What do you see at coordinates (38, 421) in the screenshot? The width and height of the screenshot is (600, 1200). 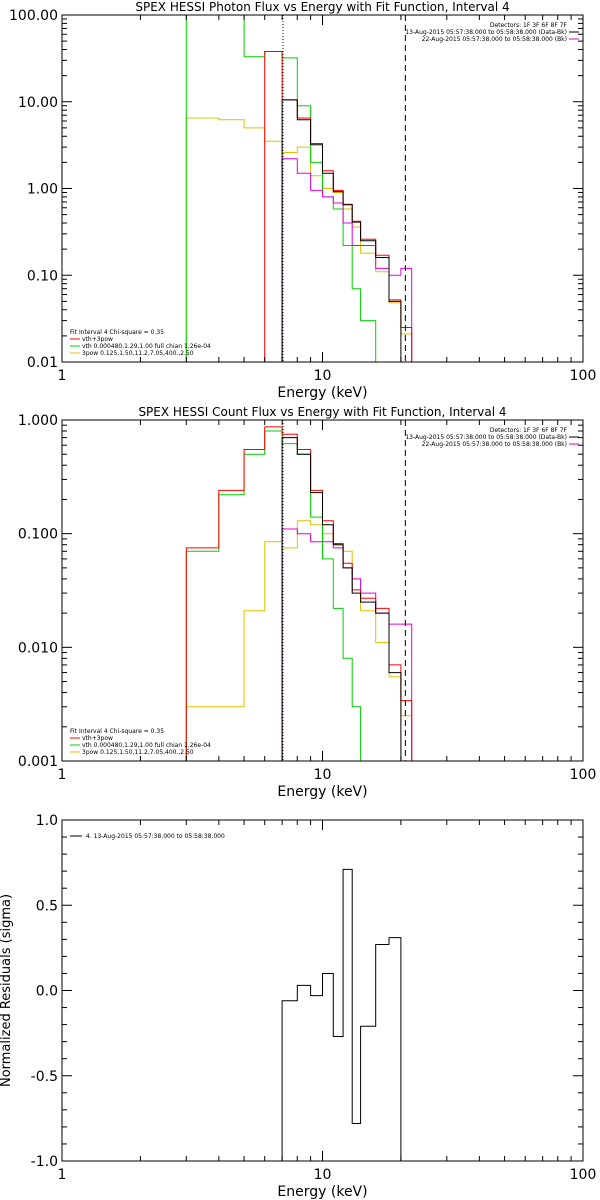 I see `y-tick-label: 1.000` at bounding box center [38, 421].